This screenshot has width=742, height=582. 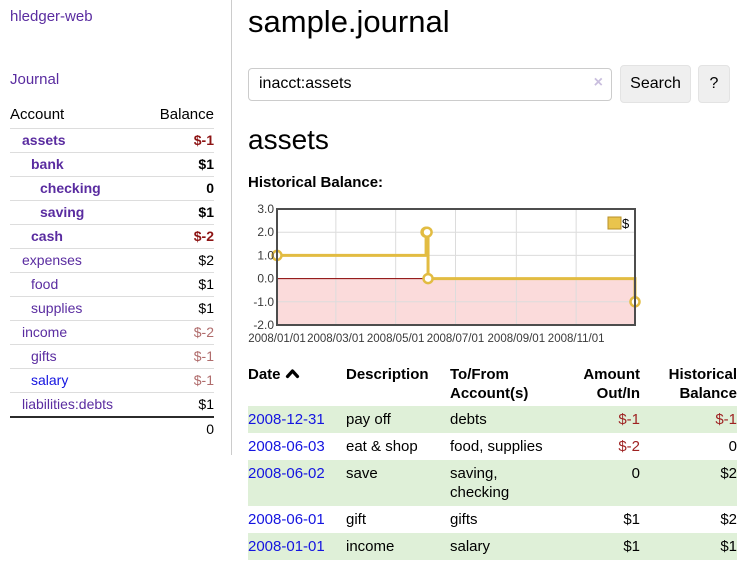 I want to click on sort-ascending-icon, so click(x=292, y=374).